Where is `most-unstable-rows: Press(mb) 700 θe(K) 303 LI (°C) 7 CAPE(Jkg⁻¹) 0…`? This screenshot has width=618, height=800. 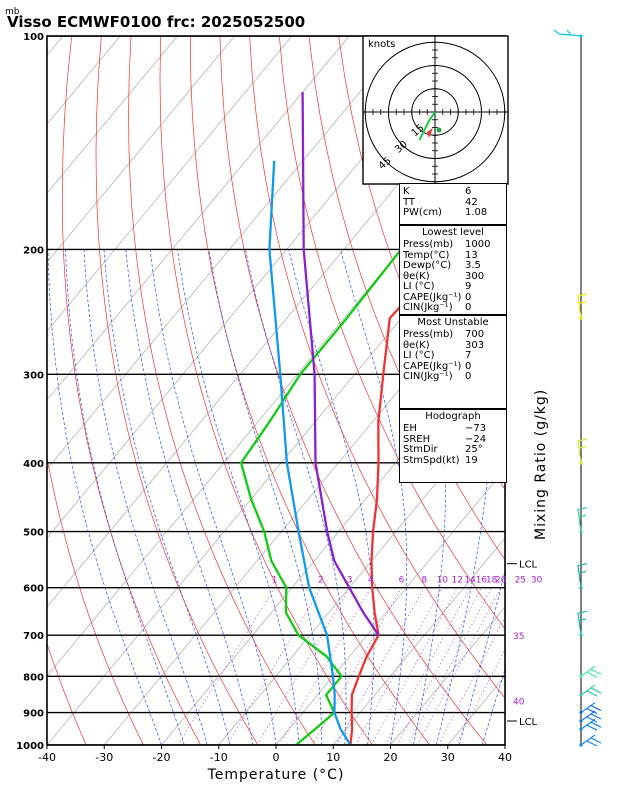 most-unstable-rows: Press(mb) 700 θe(K) 303 LI (°C) 7 CAPE(Jkg⁻¹) 0… is located at coordinates (453, 356).